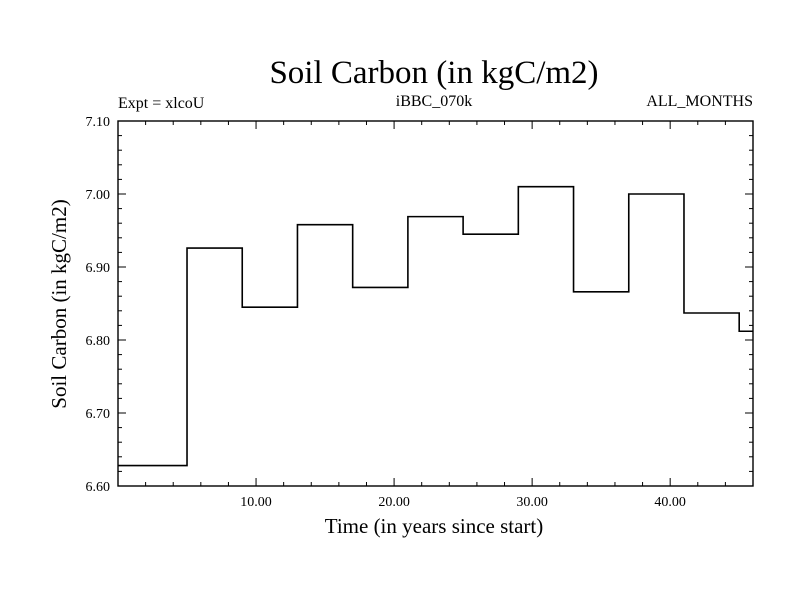  Describe the element at coordinates (98, 122) in the screenshot. I see `y-tick-label: 7.10` at that location.